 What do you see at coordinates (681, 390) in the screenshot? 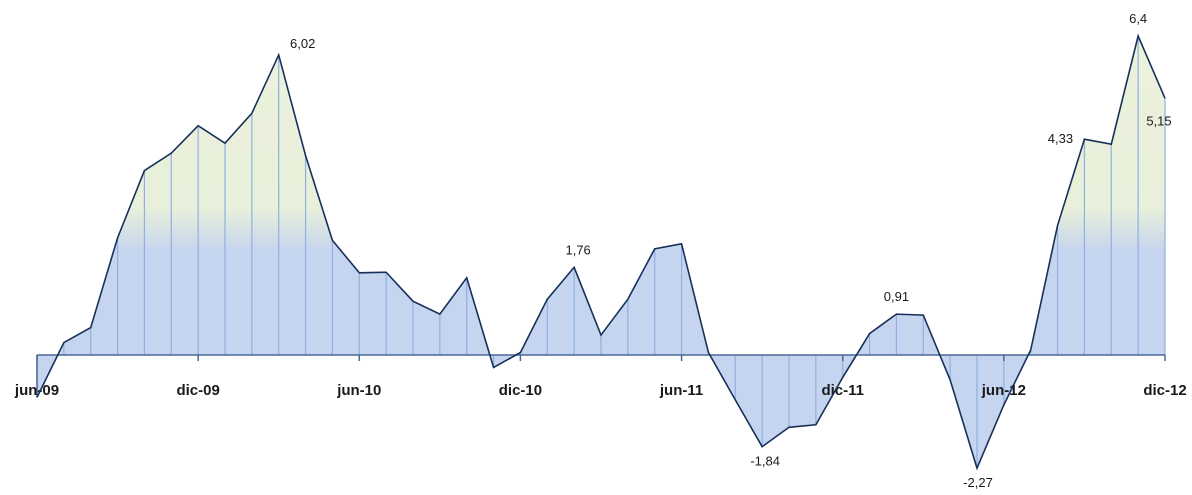
I see `x-tick-label: jun-11` at bounding box center [681, 390].